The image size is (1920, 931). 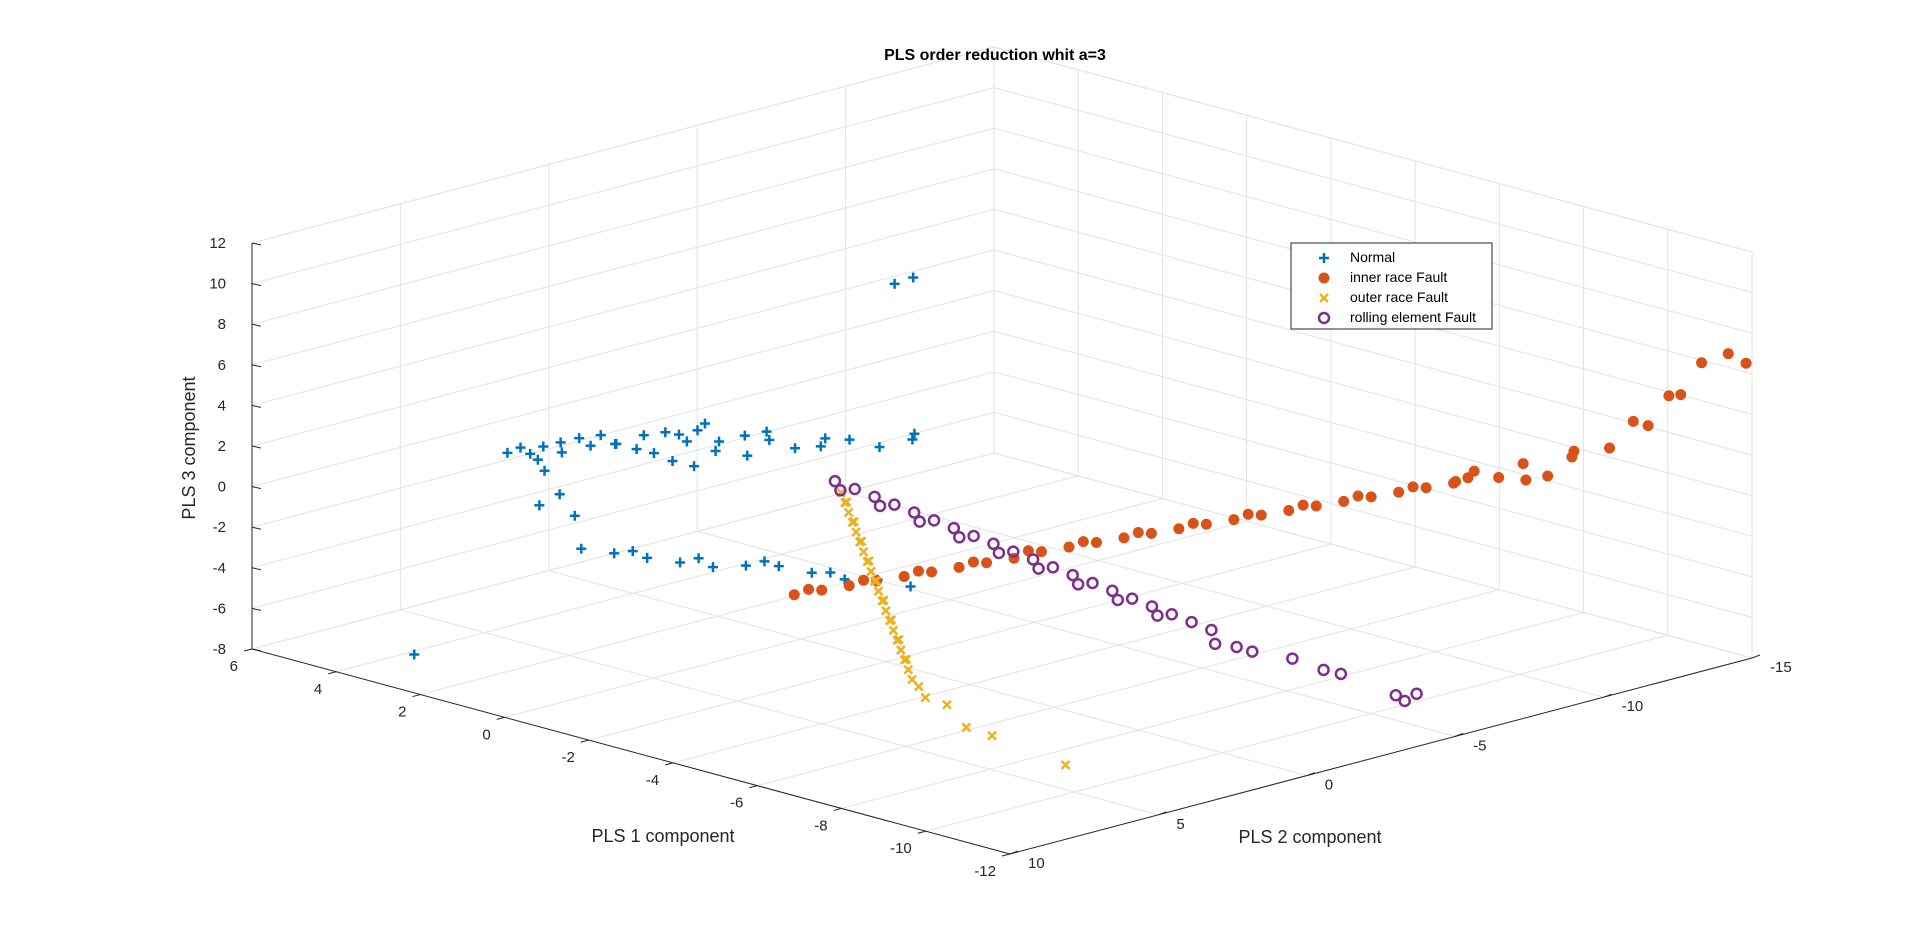 I want to click on legend-label: rolling element Fault, so click(x=1413, y=317).